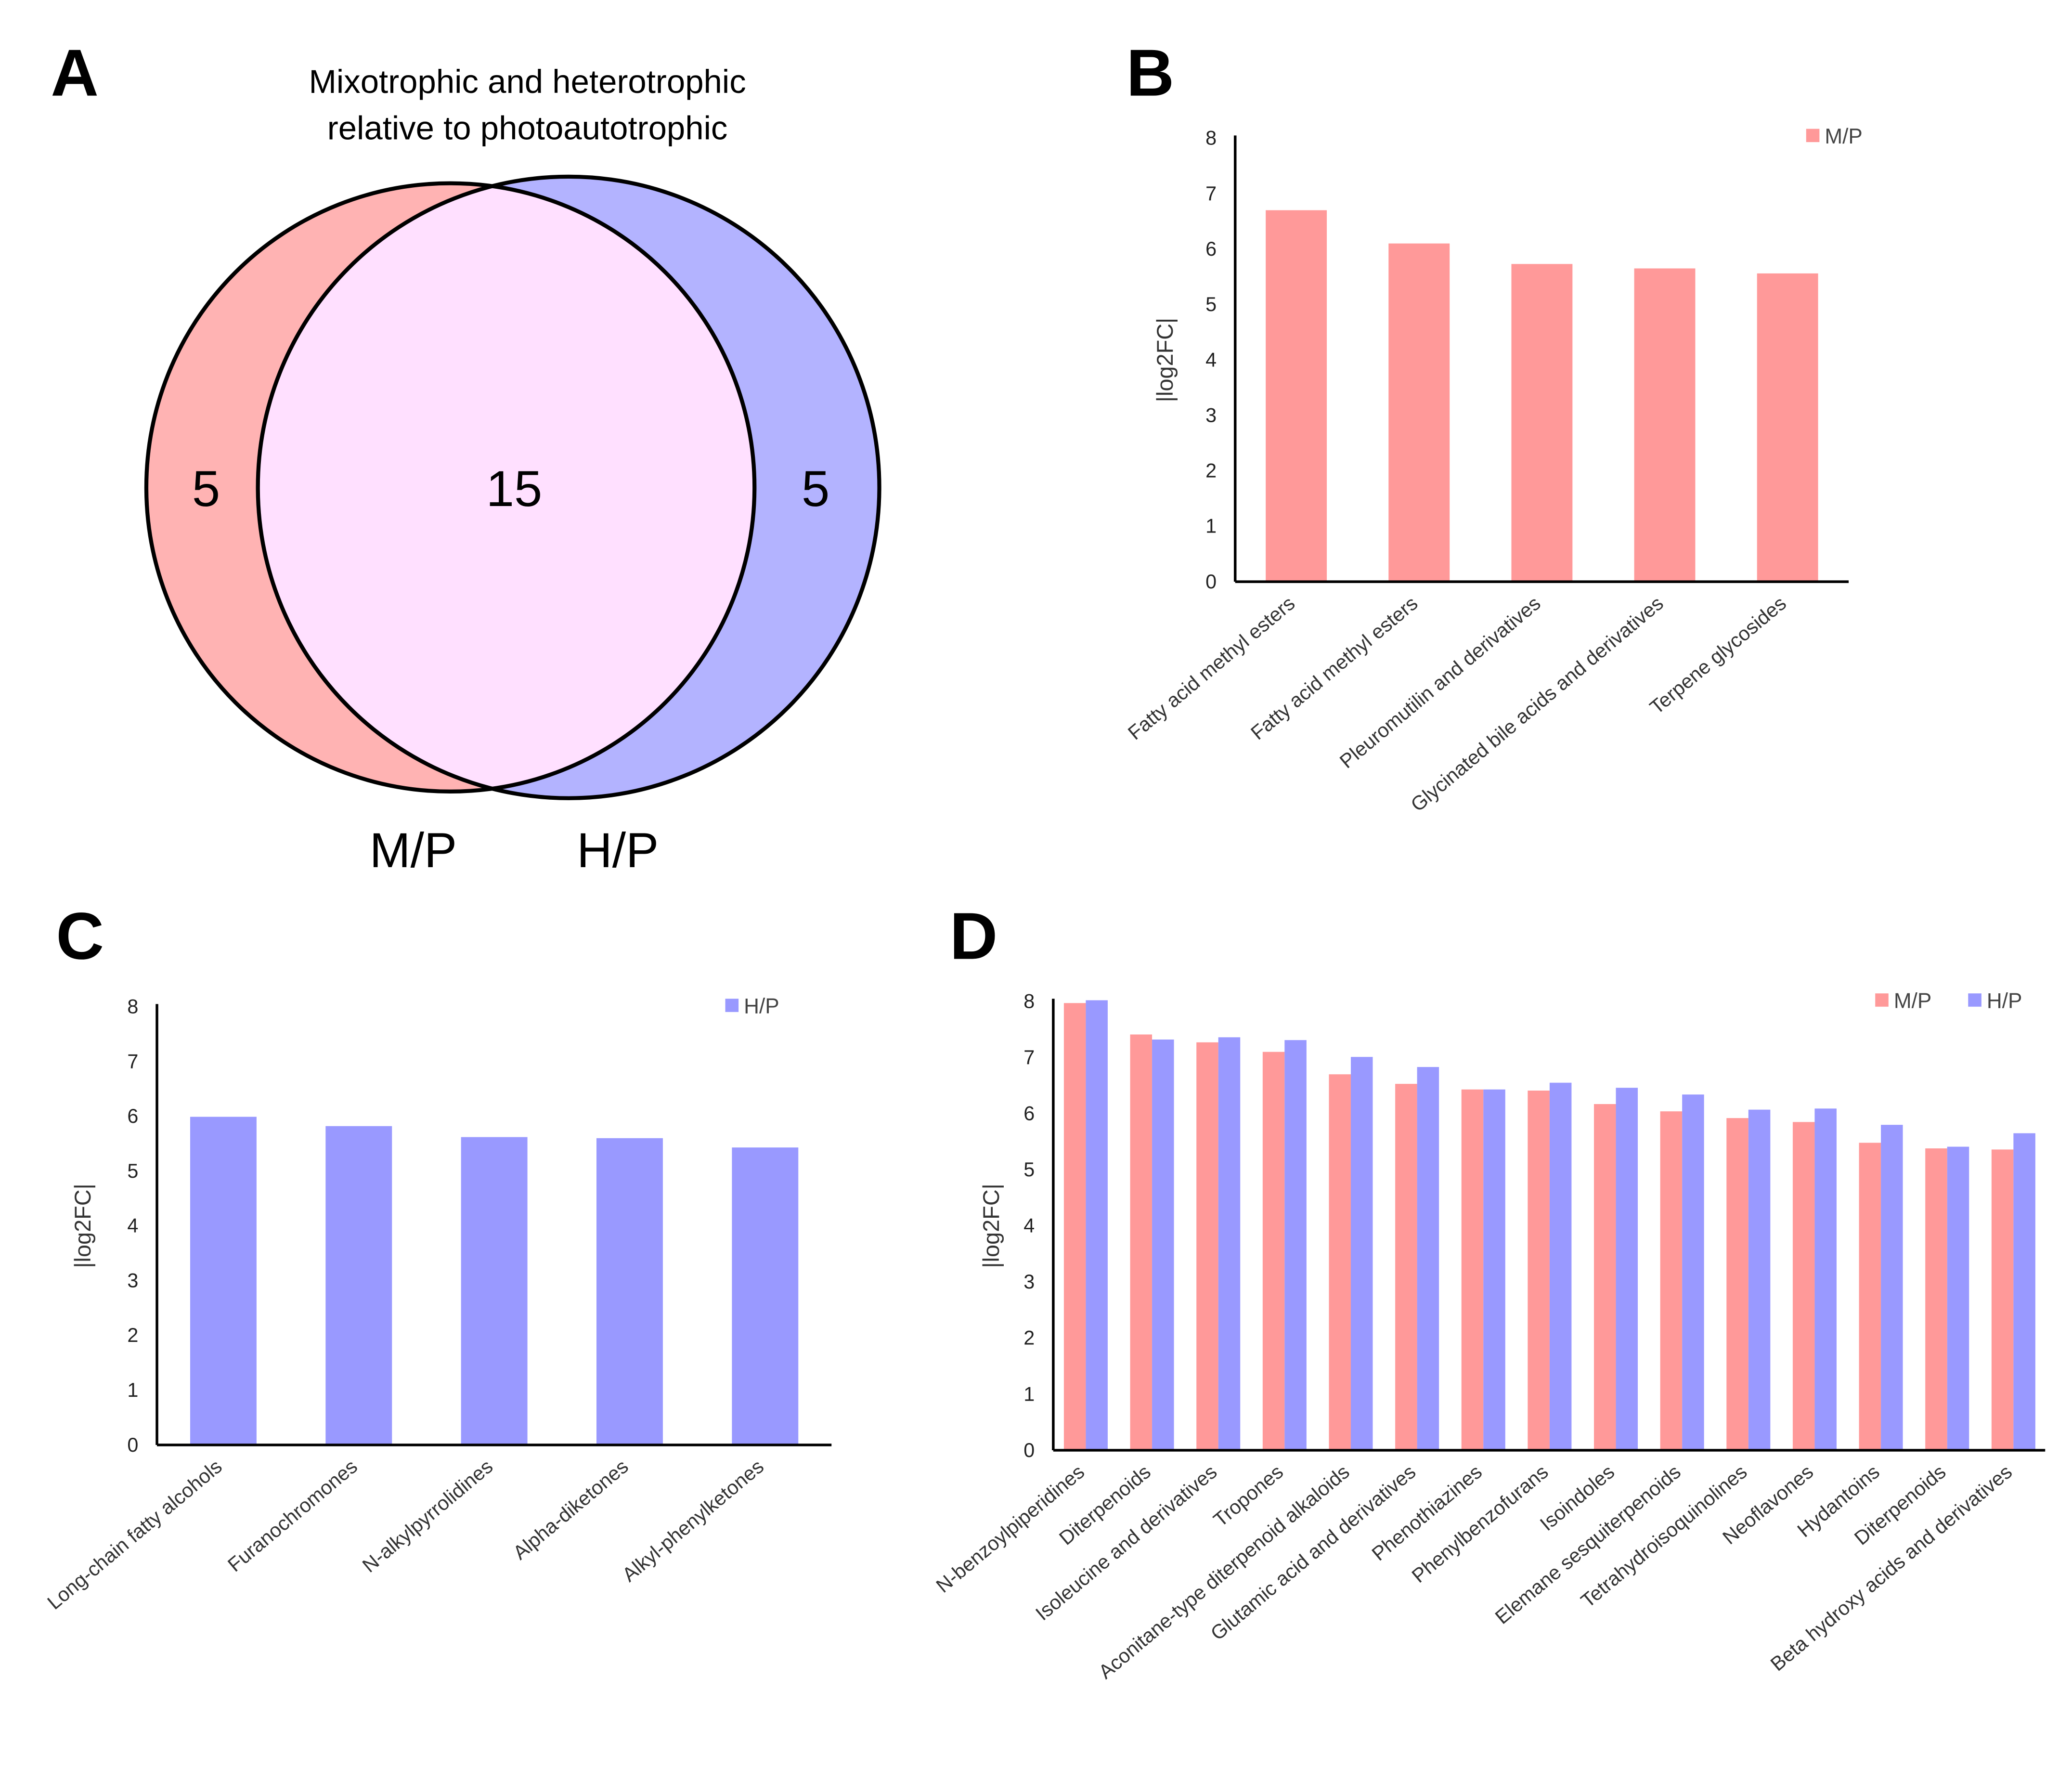  Describe the element at coordinates (1891, 1567) in the screenshot. I see `x-tick-label: Beta hydroxy acids and derivatives` at that location.